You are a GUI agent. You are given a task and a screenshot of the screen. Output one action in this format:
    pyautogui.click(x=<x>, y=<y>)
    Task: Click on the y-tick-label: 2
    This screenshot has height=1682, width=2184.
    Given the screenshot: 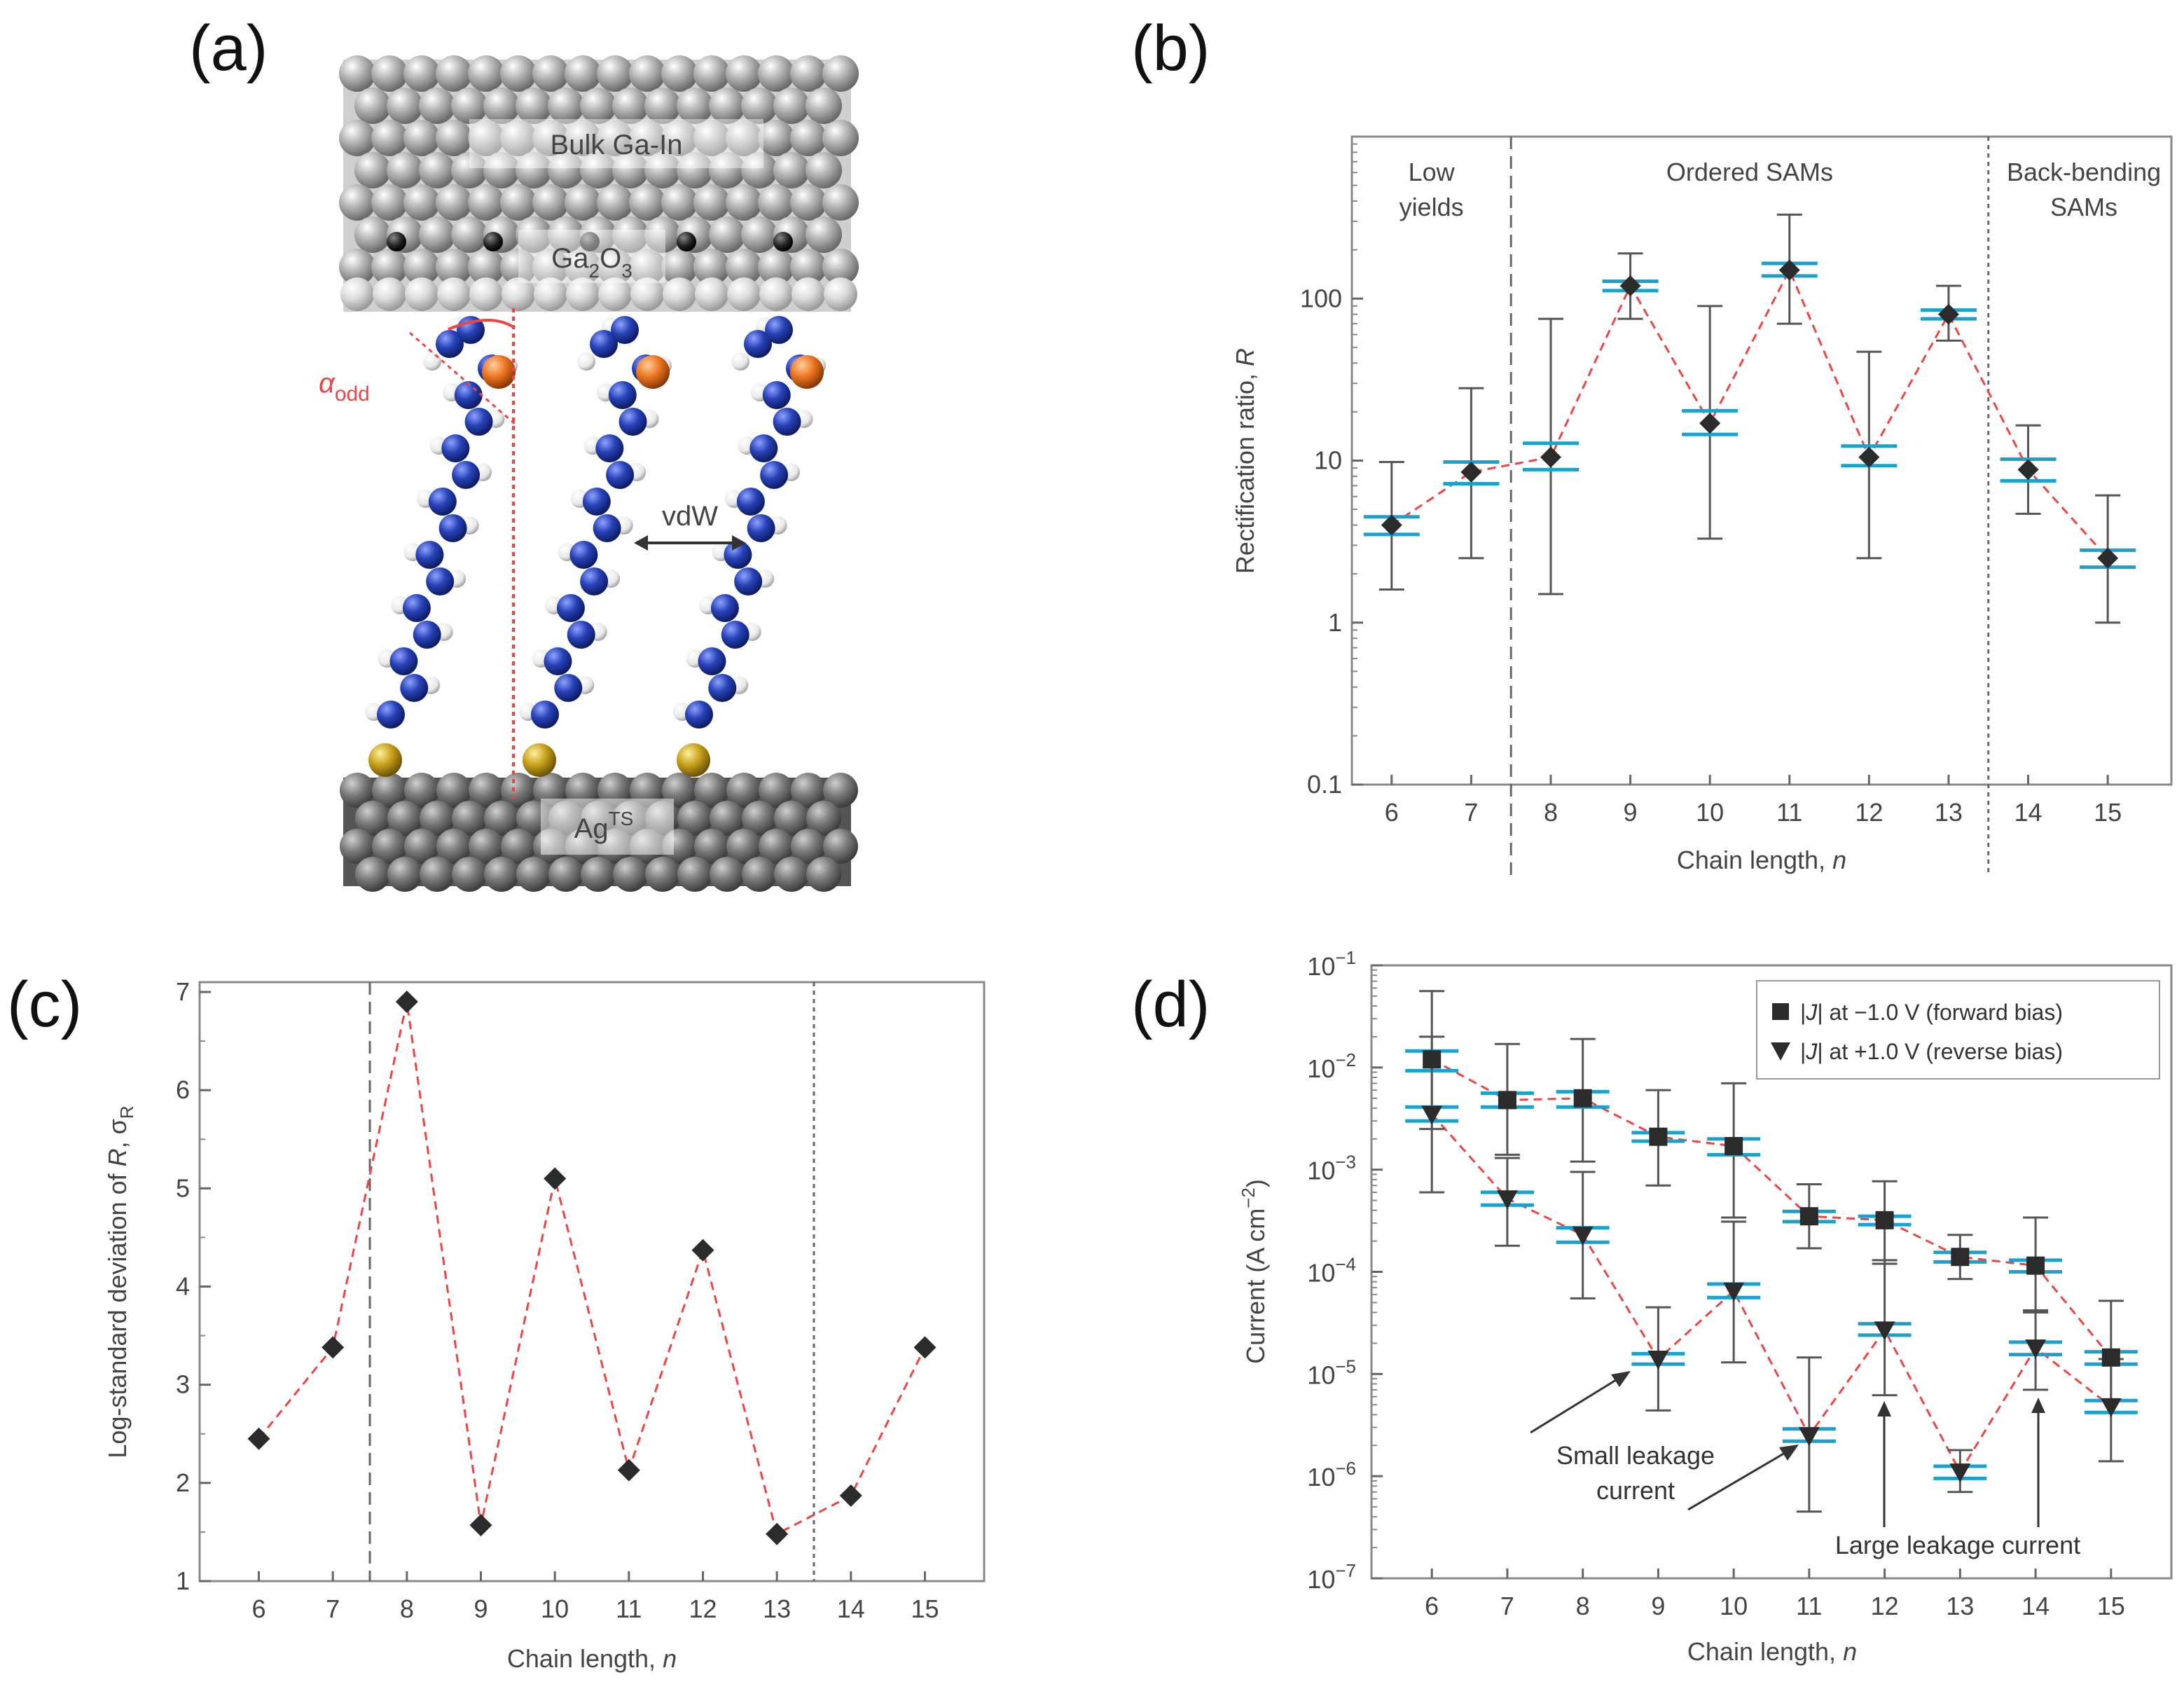 What is the action you would take?
    pyautogui.click(x=183, y=1482)
    